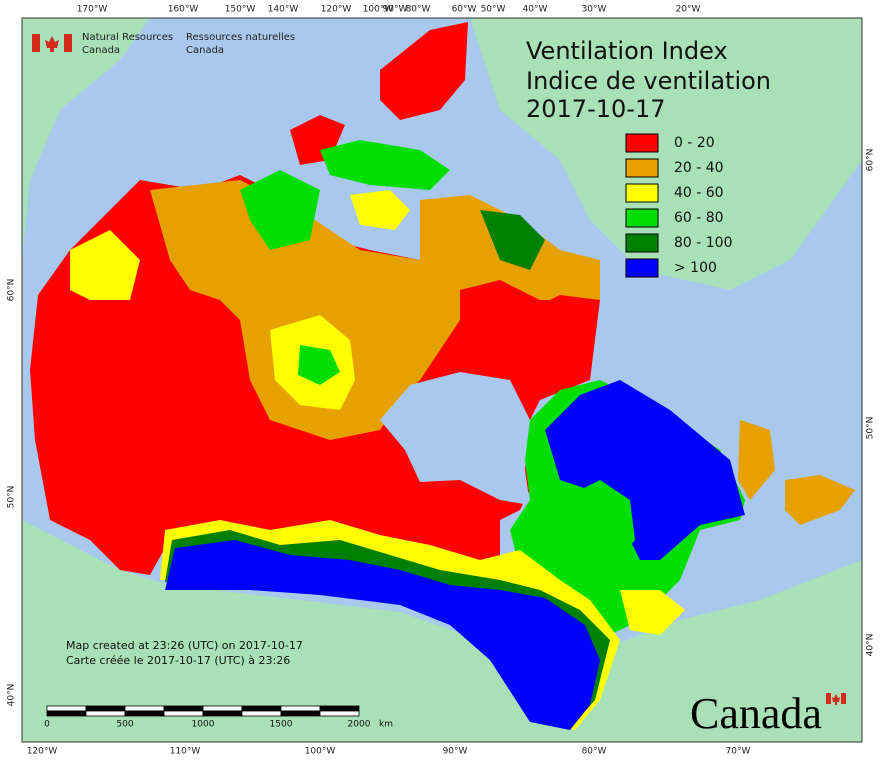  I want to click on scale-unit: km, so click(386, 725).